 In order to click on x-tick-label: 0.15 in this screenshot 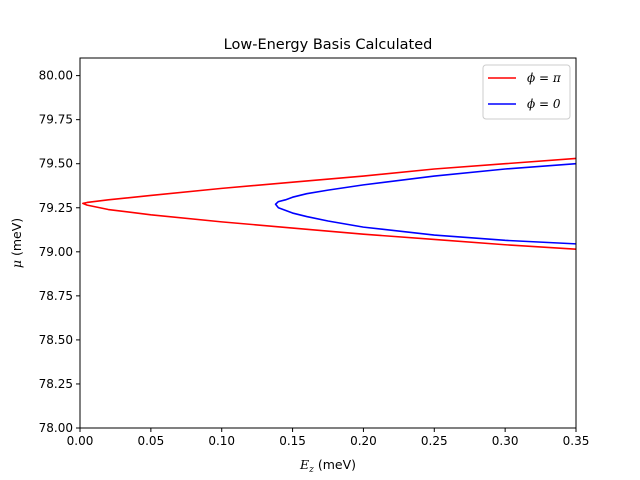, I will do `click(292, 441)`.